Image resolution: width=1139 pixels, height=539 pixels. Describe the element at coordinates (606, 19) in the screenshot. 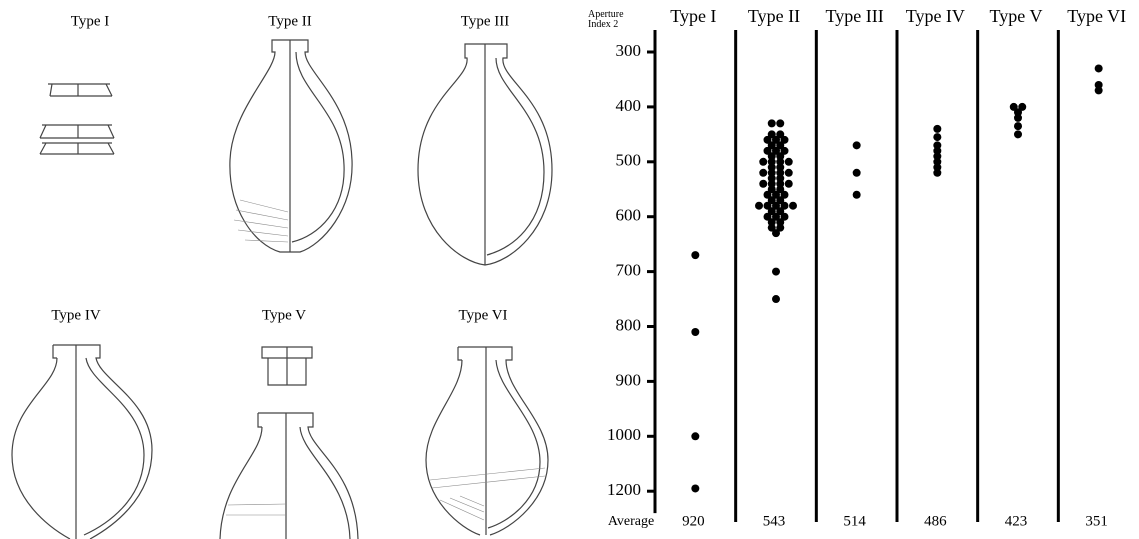

I see `y-axis-title: Aperture Index 2` at that location.